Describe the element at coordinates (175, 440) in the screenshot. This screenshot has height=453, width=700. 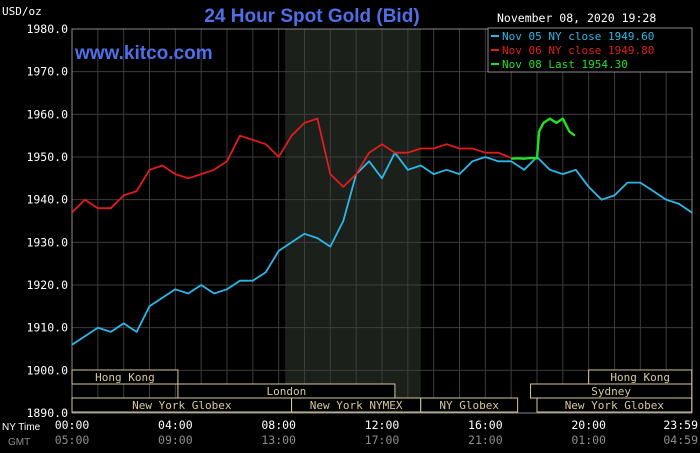
I see `x-tick-label-gmt: 09:00` at that location.